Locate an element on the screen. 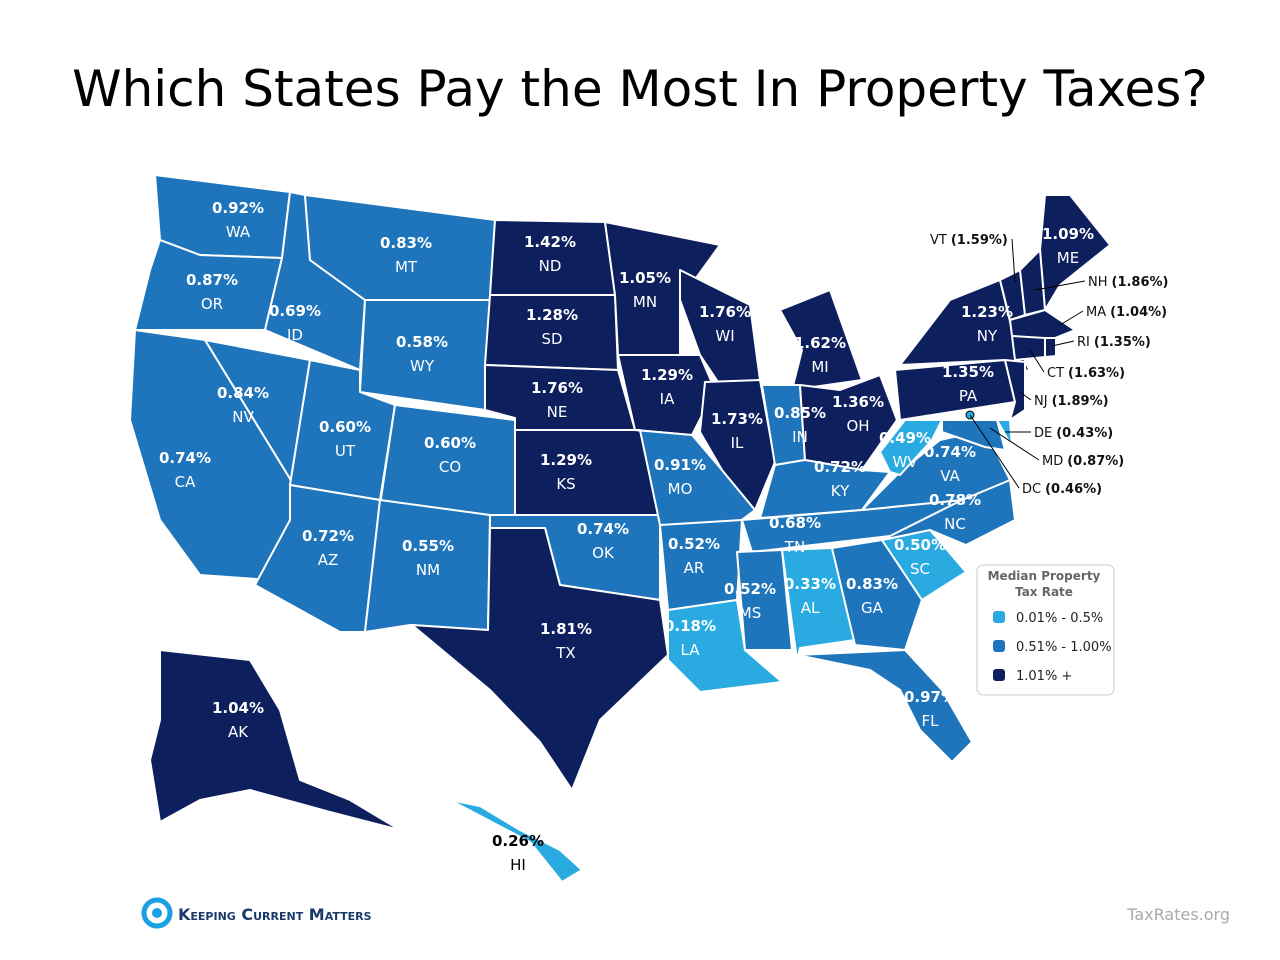 The width and height of the screenshot is (1280, 960). callout-rate: (0.43%) is located at coordinates (1084, 433).